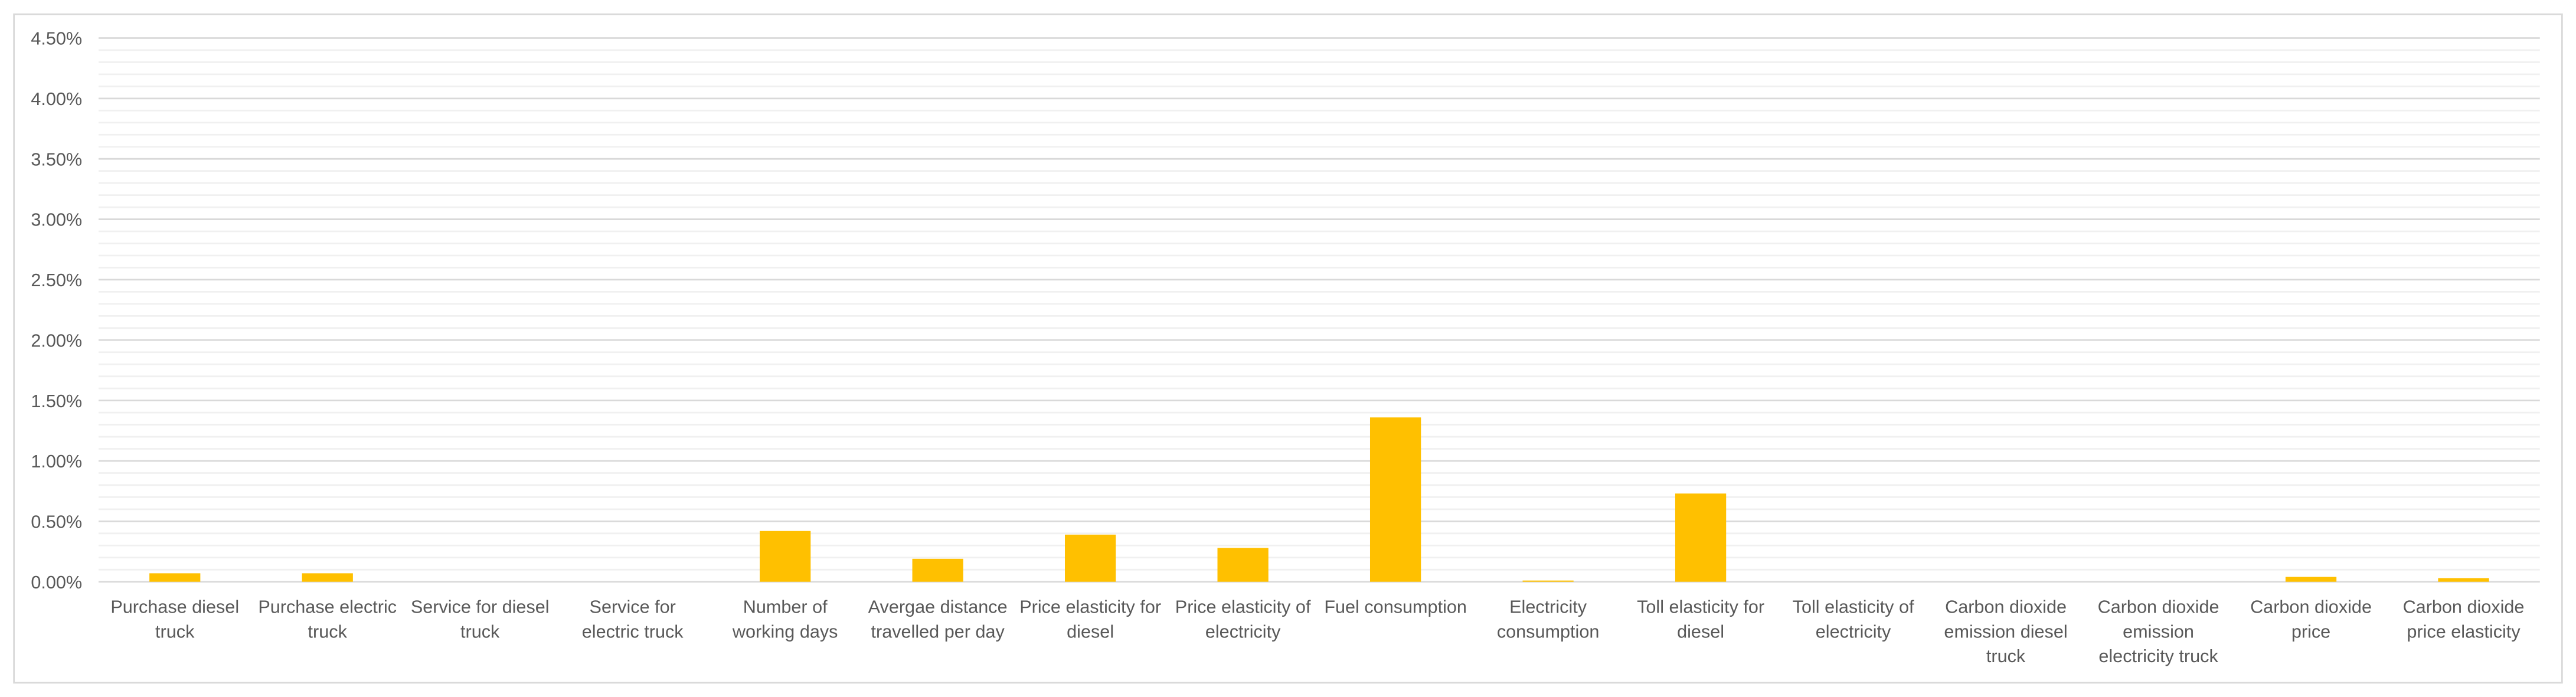 The width and height of the screenshot is (2576, 697). I want to click on x-tick-label: Carbon dioxide emission electricity truck, so click(2158, 631).